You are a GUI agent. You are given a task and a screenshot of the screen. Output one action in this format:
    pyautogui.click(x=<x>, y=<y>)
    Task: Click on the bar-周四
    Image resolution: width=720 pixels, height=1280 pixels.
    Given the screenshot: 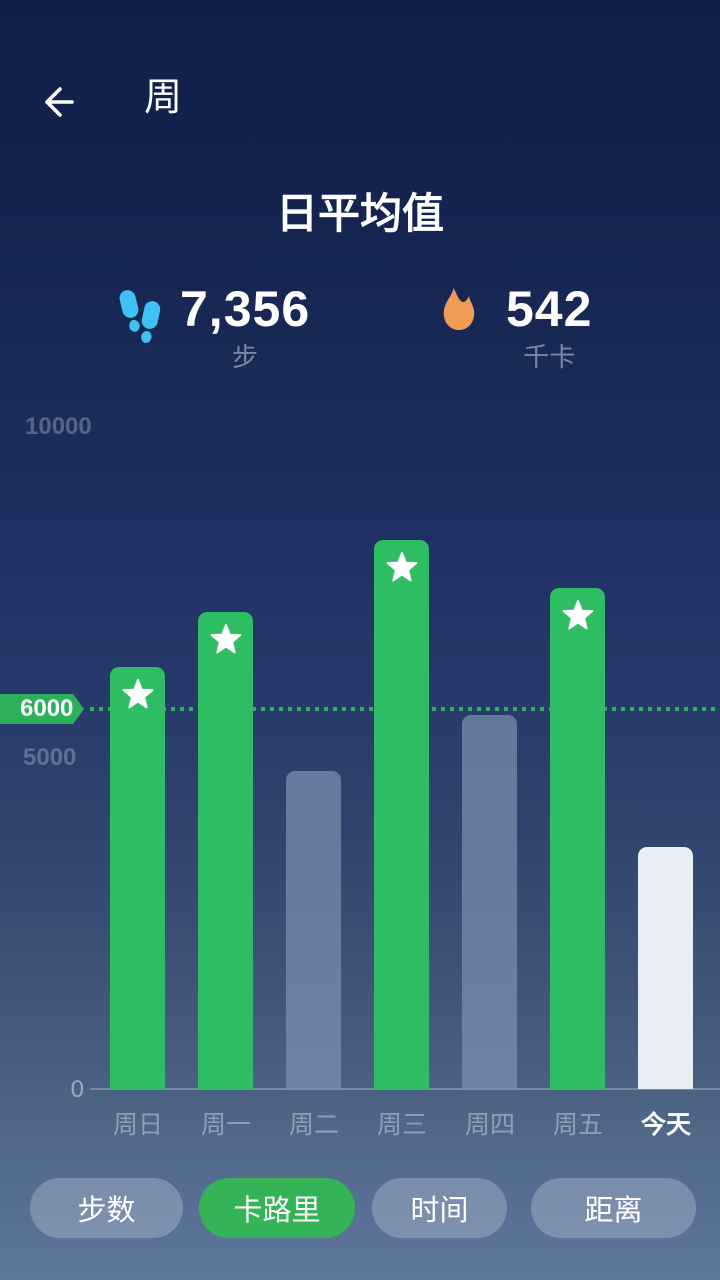 What is the action you would take?
    pyautogui.click(x=489, y=902)
    